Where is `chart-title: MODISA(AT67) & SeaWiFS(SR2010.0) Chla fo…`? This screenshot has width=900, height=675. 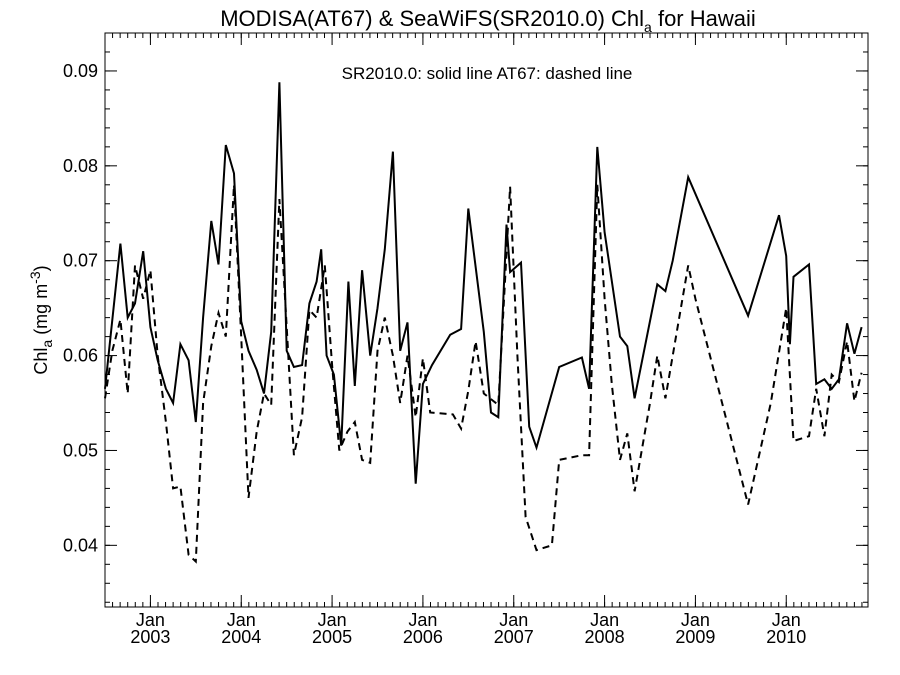
chart-title: MODISA(AT67) & SeaWiFS(SR2010.0) Chla fo… is located at coordinates (488, 20).